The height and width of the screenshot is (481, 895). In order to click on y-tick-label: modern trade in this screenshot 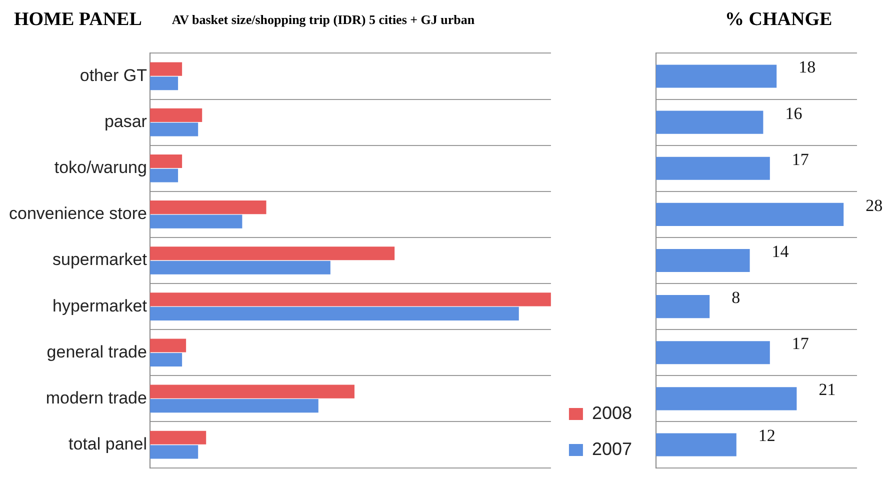, I will do `click(96, 398)`.